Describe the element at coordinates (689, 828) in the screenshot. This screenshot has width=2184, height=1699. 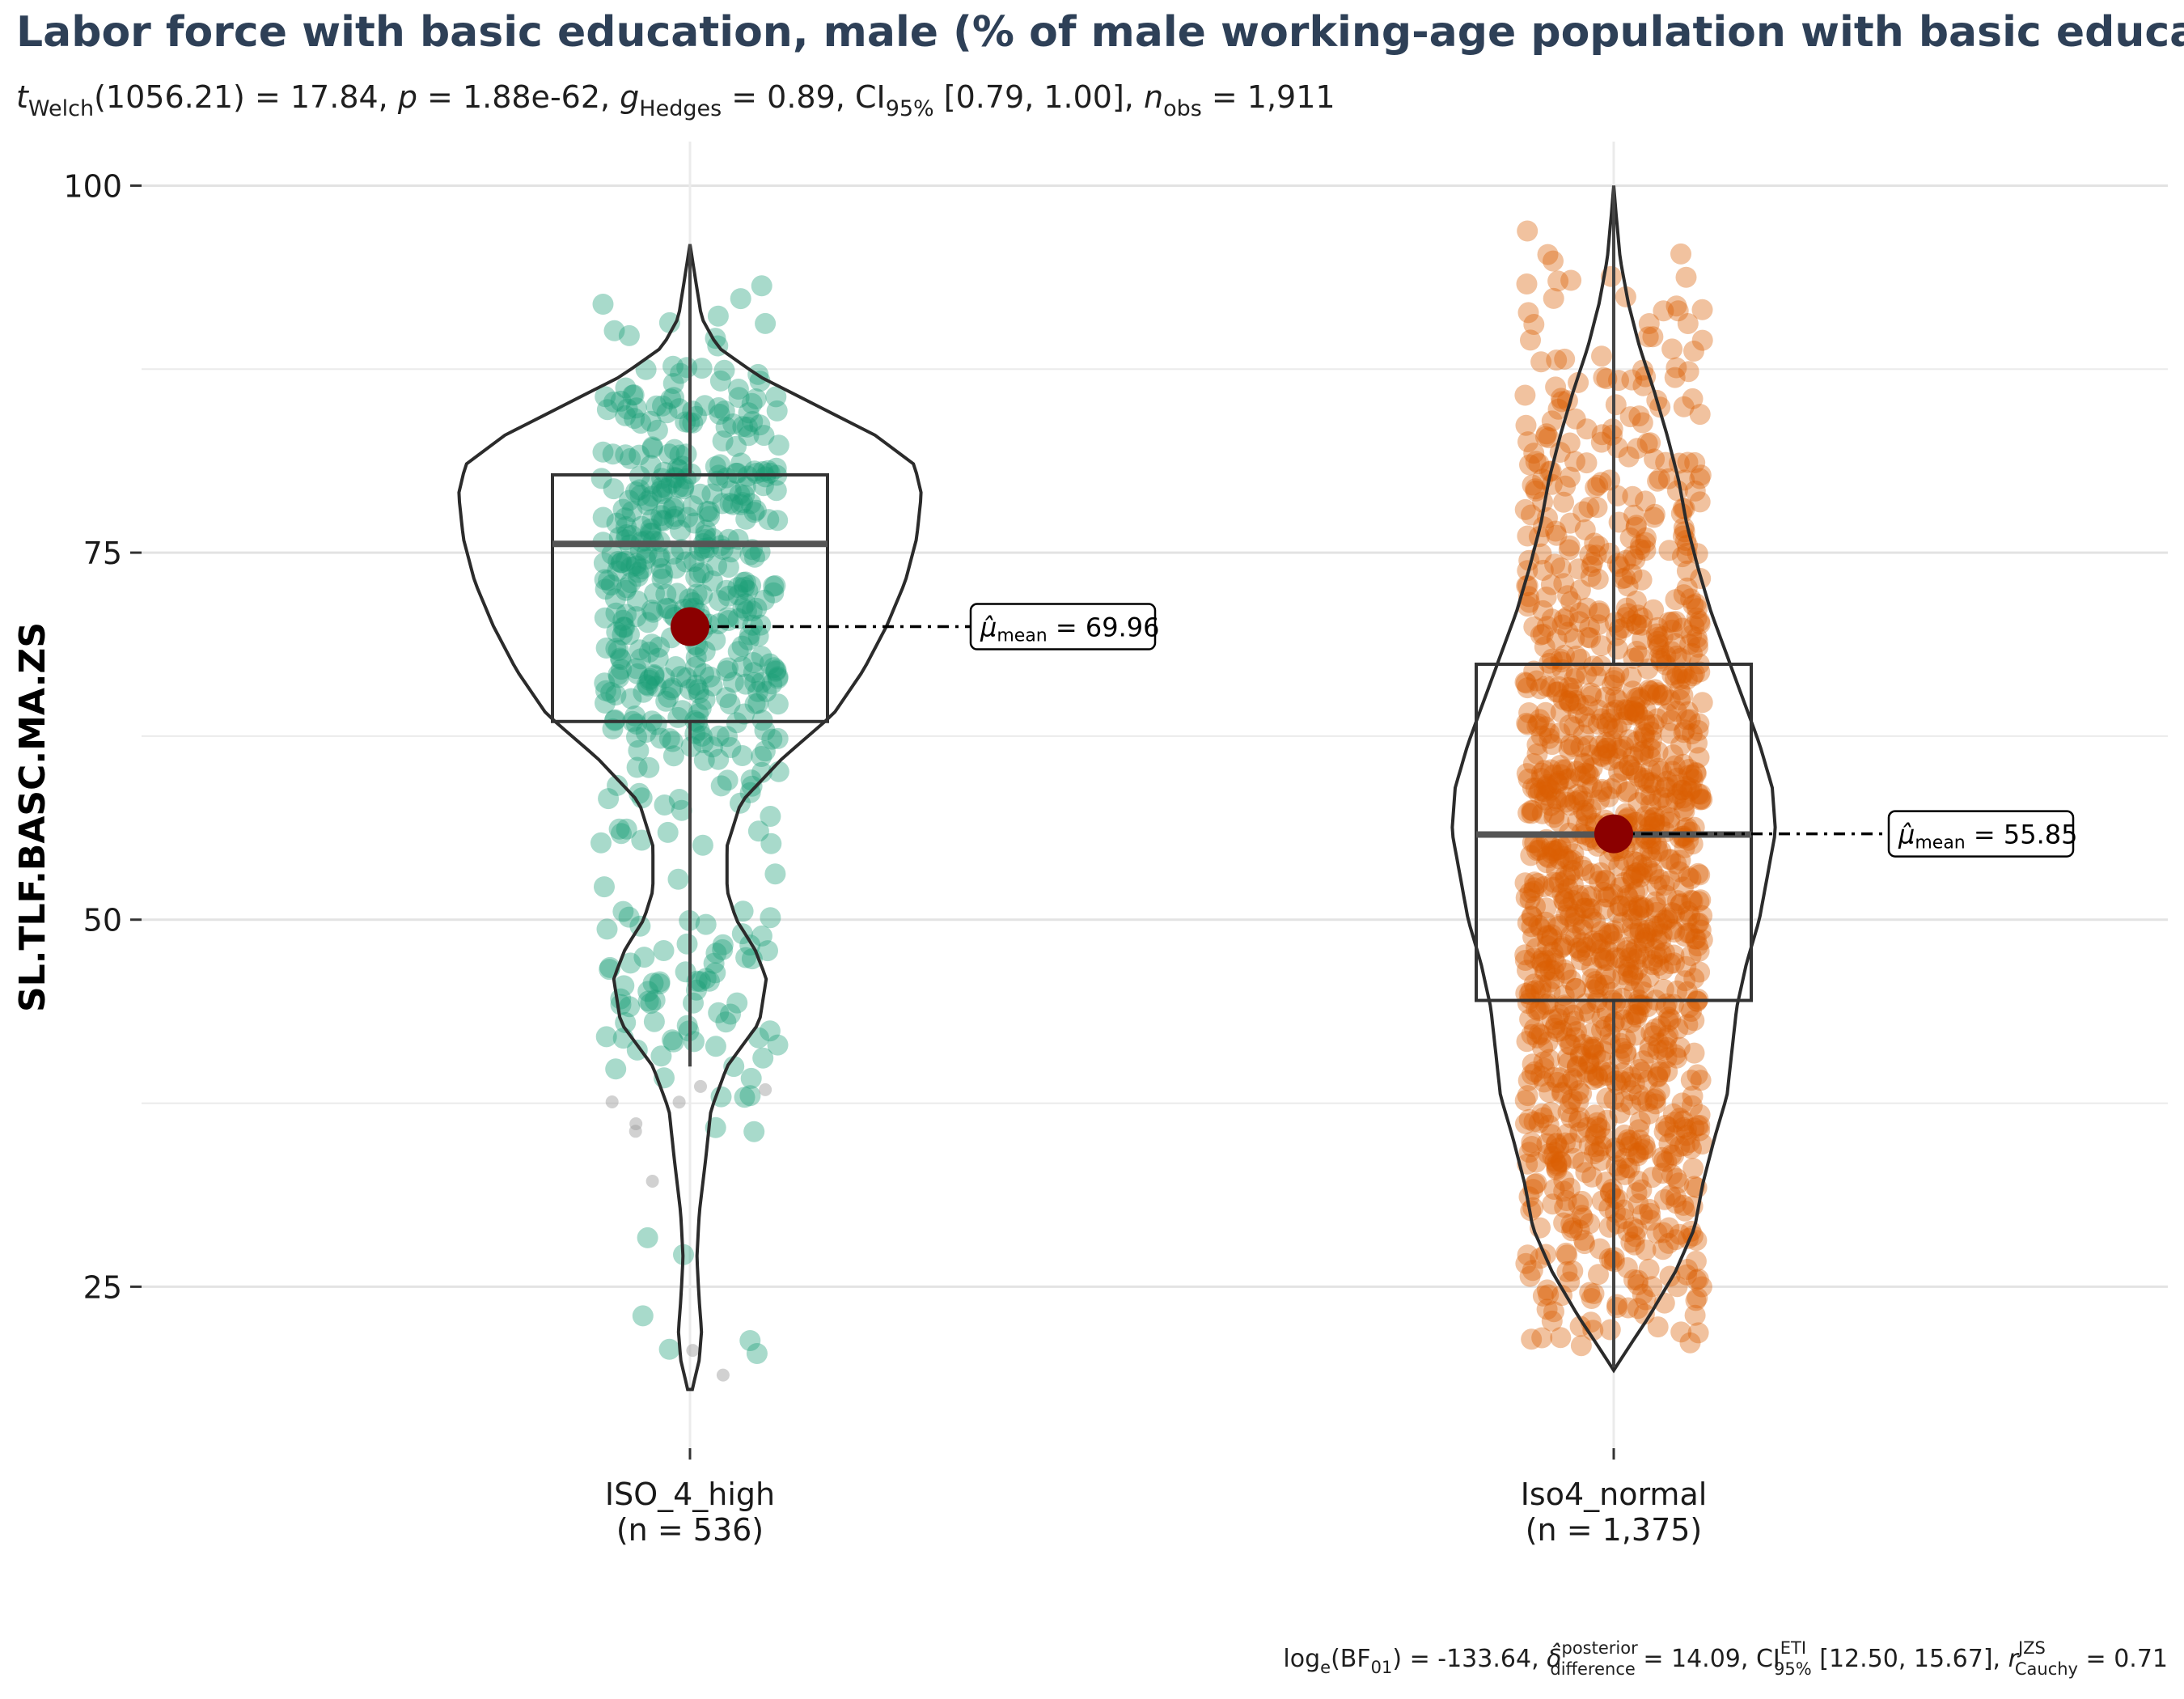
I see `points-ISO_4_high` at that location.